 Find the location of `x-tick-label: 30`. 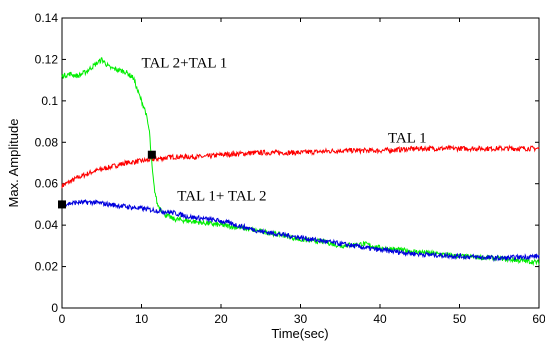

x-tick-label: 30 is located at coordinates (301, 319).